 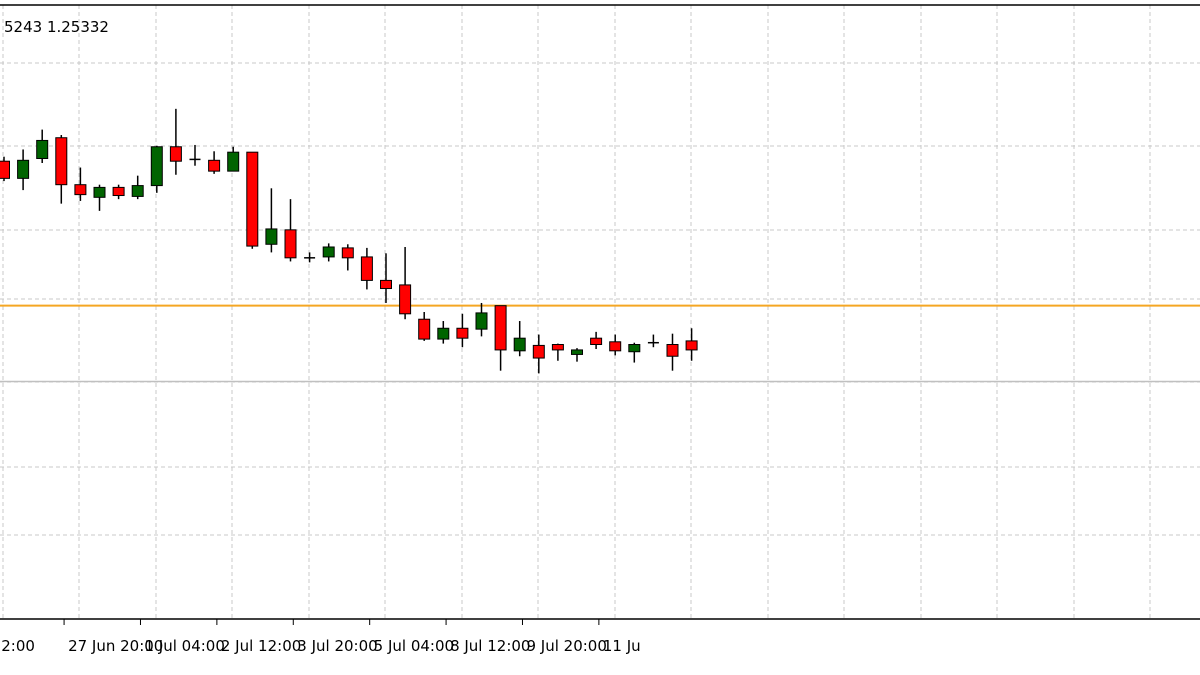 What do you see at coordinates (184, 646) in the screenshot?
I see `x-tick-label: 1 Jul 04:00` at bounding box center [184, 646].